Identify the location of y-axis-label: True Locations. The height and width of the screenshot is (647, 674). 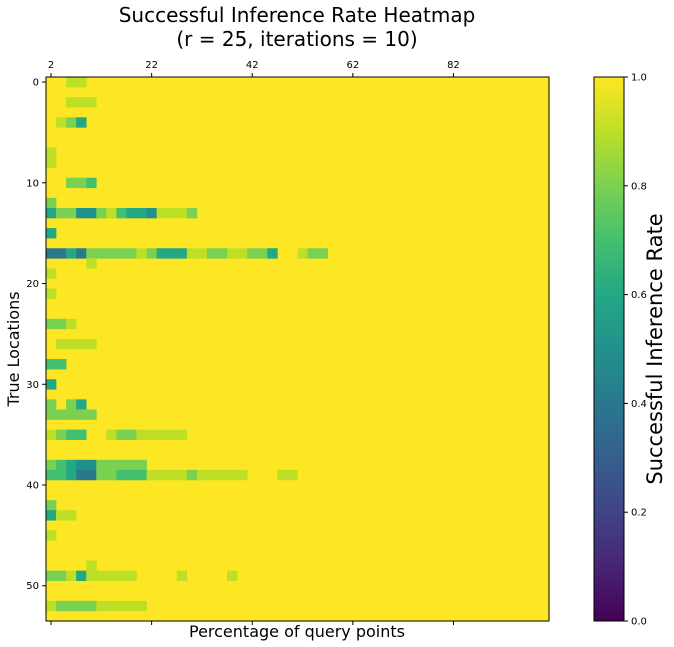
(13, 349).